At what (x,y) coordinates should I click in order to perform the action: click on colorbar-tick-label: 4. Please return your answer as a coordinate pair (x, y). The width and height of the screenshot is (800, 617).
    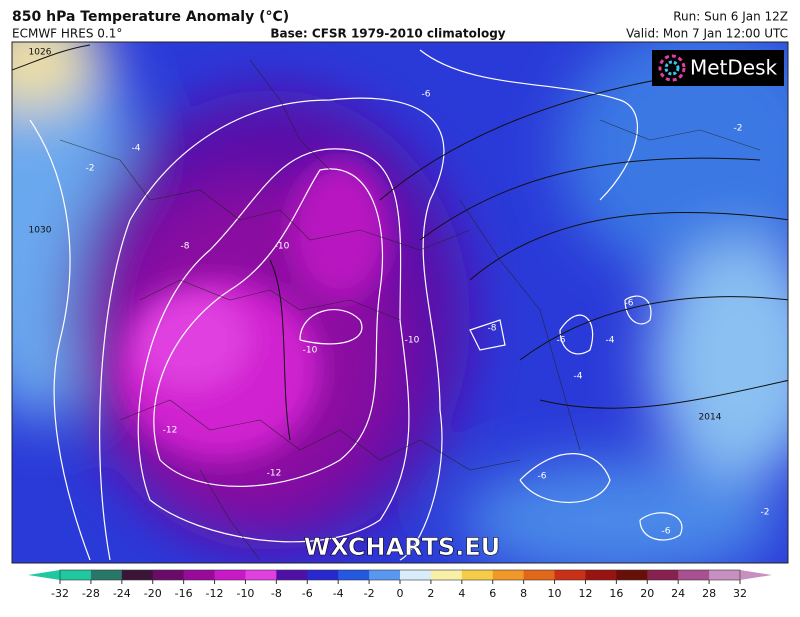
    Looking at the image, I should click on (461, 593).